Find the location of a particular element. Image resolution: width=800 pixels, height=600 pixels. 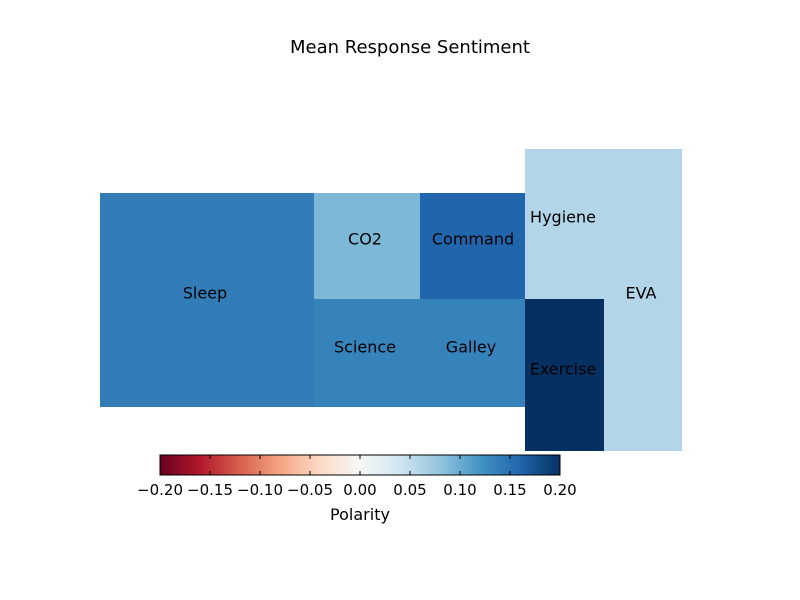

colorbar-tick-label: 0.10 is located at coordinates (459, 490).